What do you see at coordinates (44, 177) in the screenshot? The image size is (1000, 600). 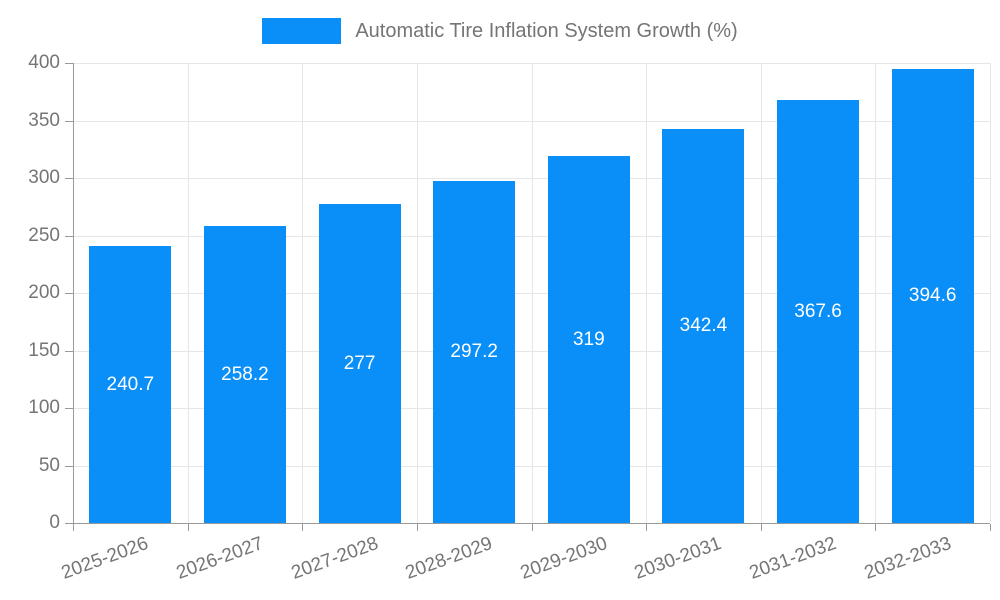 I see `y-axis-tick-label: 300` at bounding box center [44, 177].